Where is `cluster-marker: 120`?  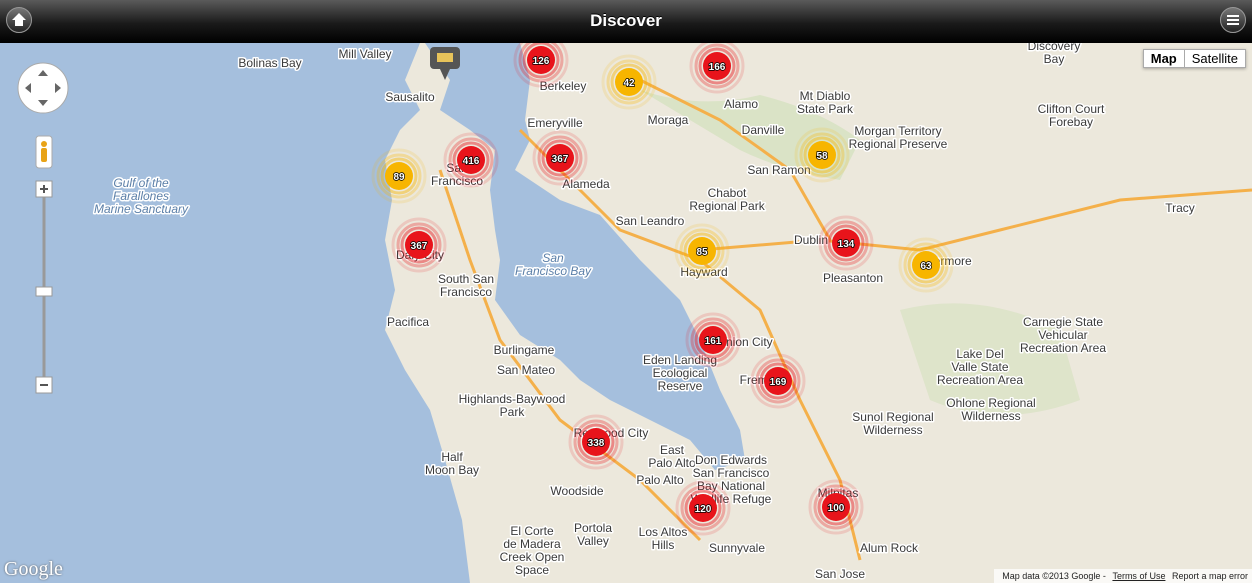
cluster-marker: 120 is located at coordinates (703, 508).